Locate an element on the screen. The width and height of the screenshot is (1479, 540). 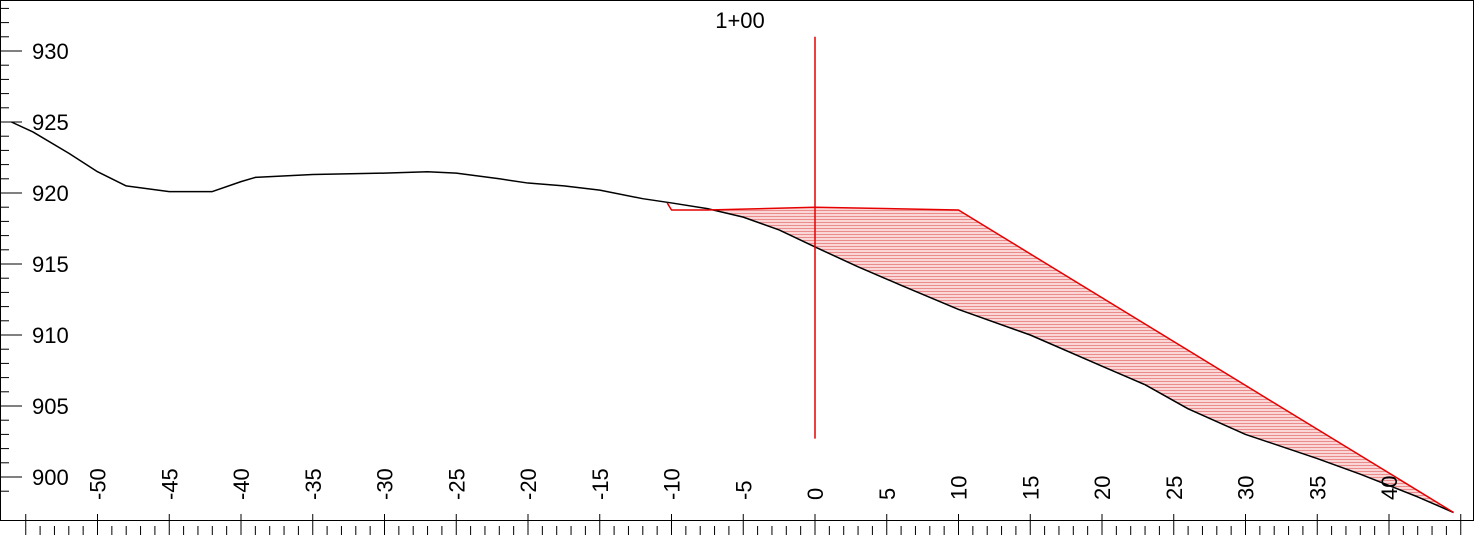
x-tick-label: 35 is located at coordinates (1317, 488).